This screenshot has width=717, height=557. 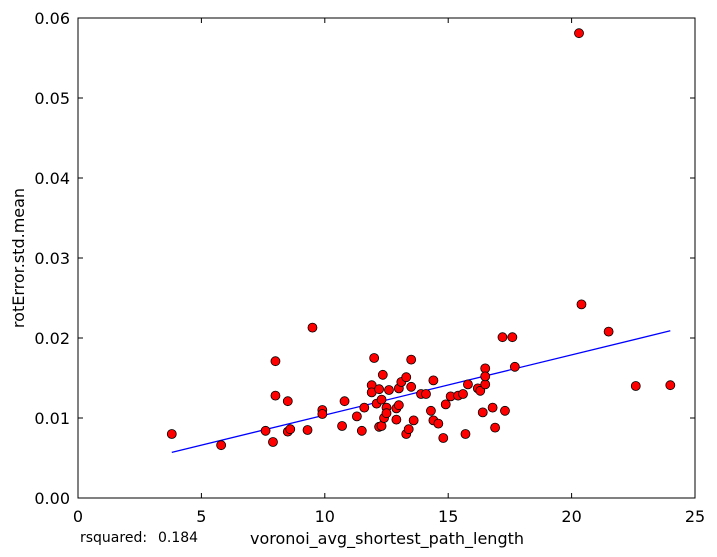 I want to click on y-tick-label: 0.01, so click(x=52, y=418).